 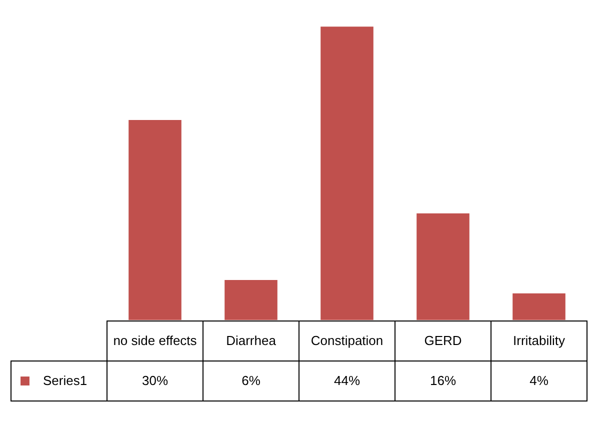 I want to click on x-tick-label: no side effects, so click(x=155, y=340).